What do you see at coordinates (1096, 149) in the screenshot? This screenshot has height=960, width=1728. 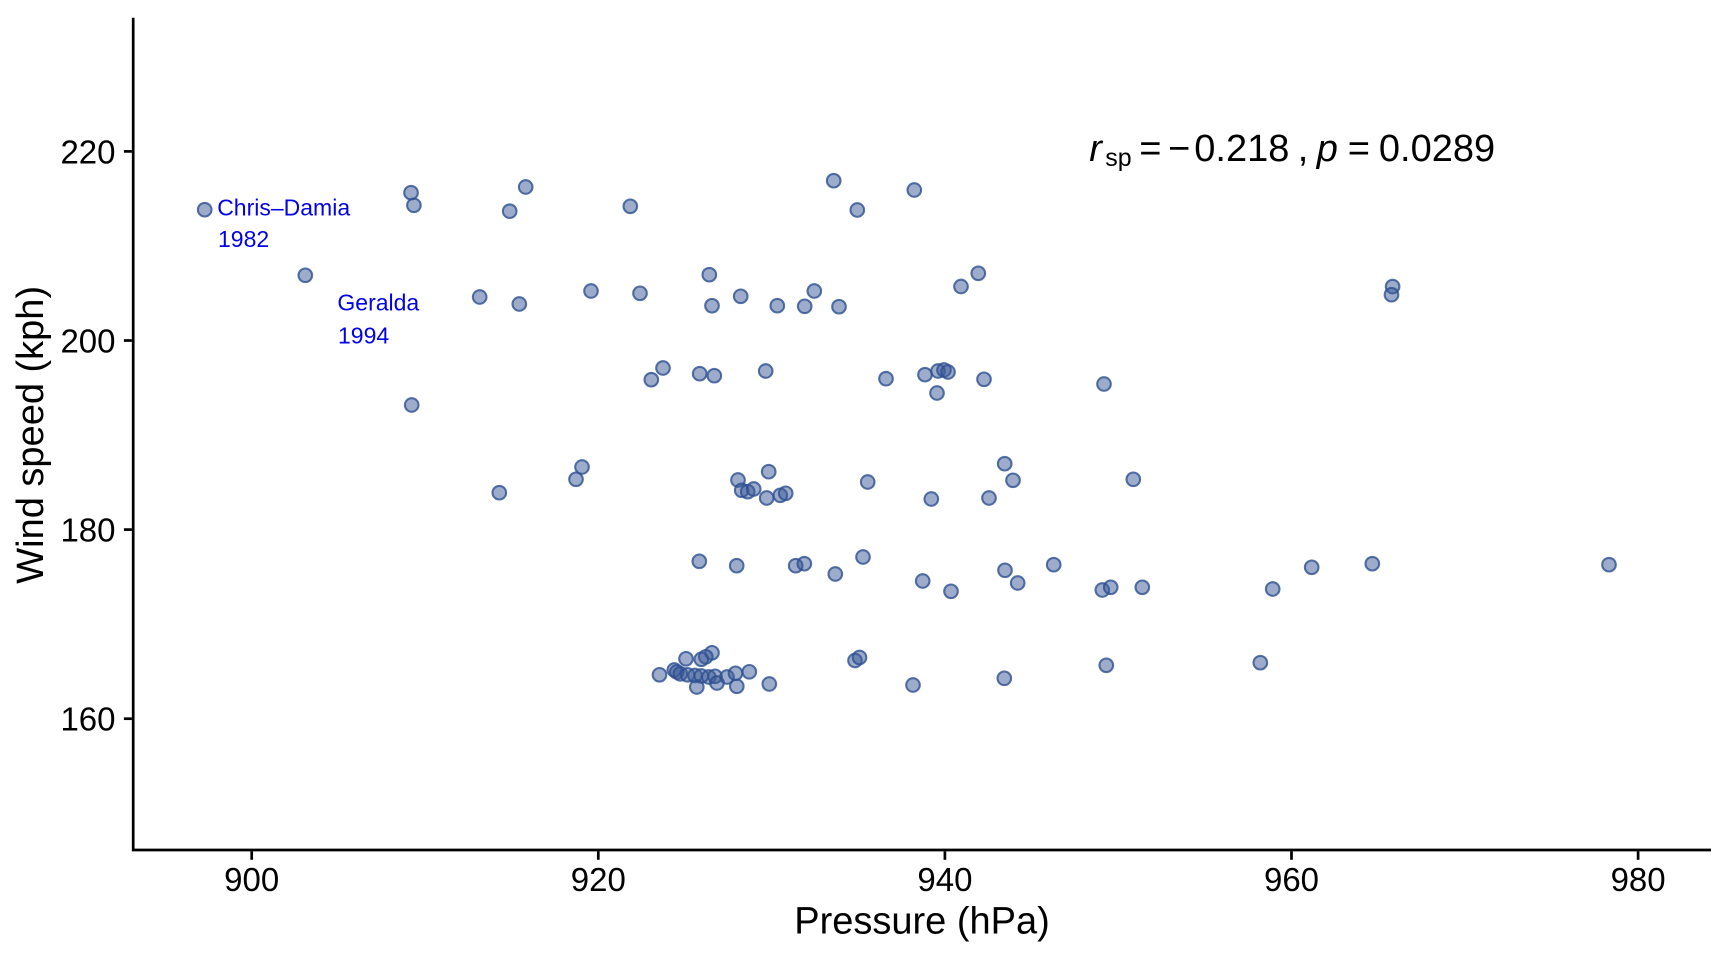 I see `svg-text: r` at bounding box center [1096, 149].